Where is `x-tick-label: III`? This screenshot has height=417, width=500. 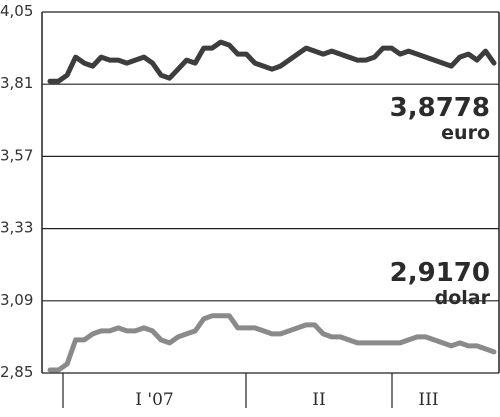 x-tick-label: III is located at coordinates (428, 400).